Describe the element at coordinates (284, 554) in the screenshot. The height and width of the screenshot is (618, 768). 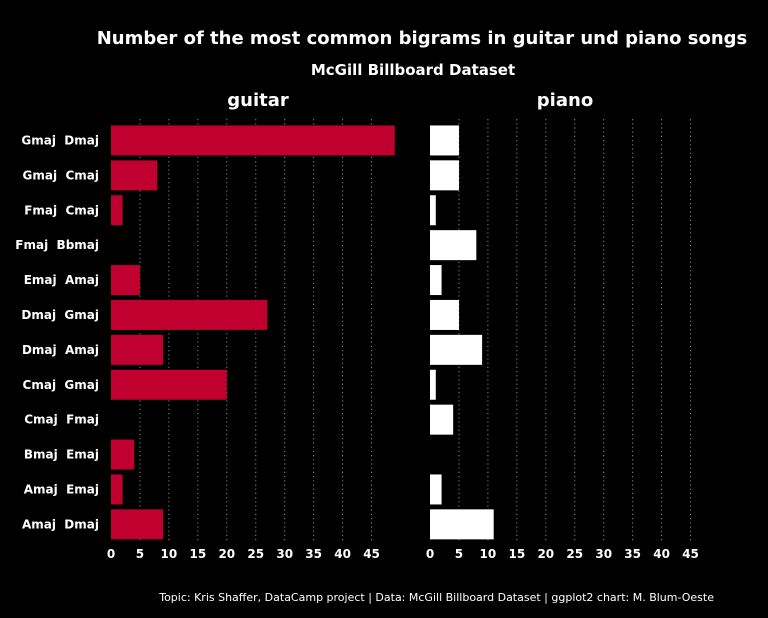
I see `guitar-x-tick-30: 30` at that location.